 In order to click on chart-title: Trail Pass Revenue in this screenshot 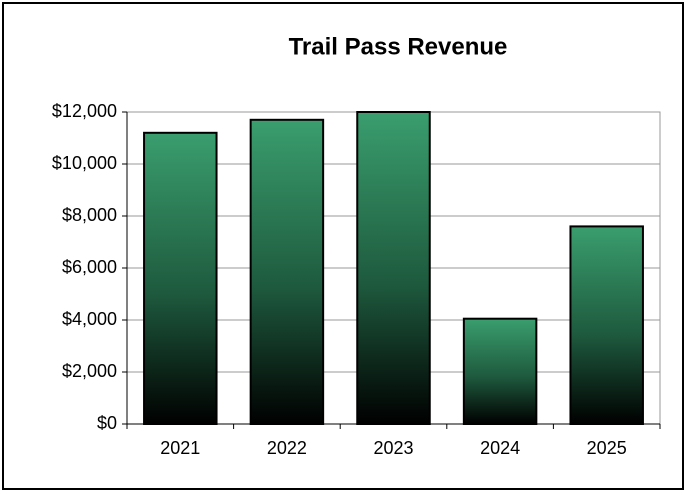, I will do `click(398, 46)`.